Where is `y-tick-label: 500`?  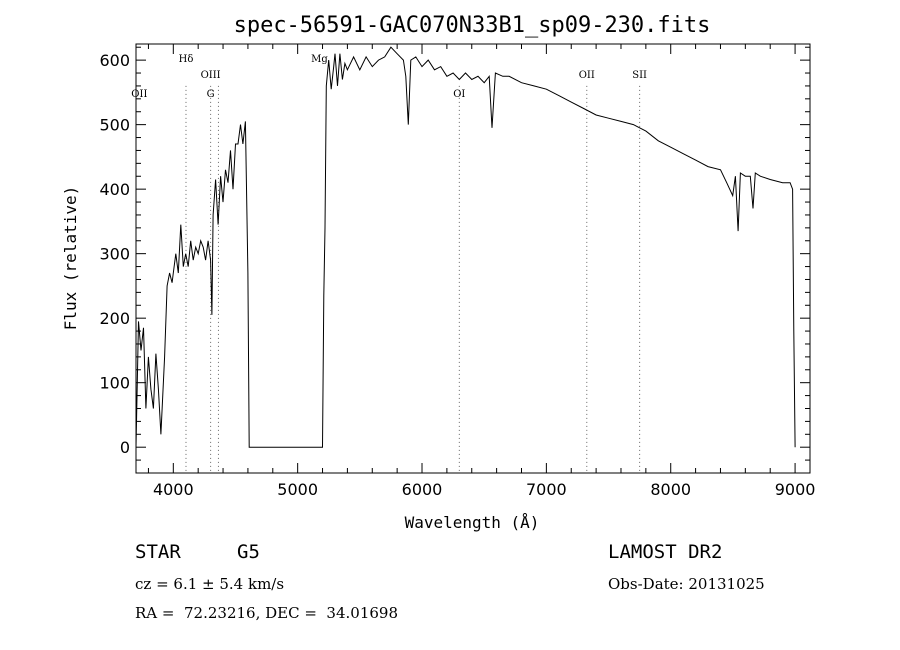
y-tick-label: 500 is located at coordinates (114, 125).